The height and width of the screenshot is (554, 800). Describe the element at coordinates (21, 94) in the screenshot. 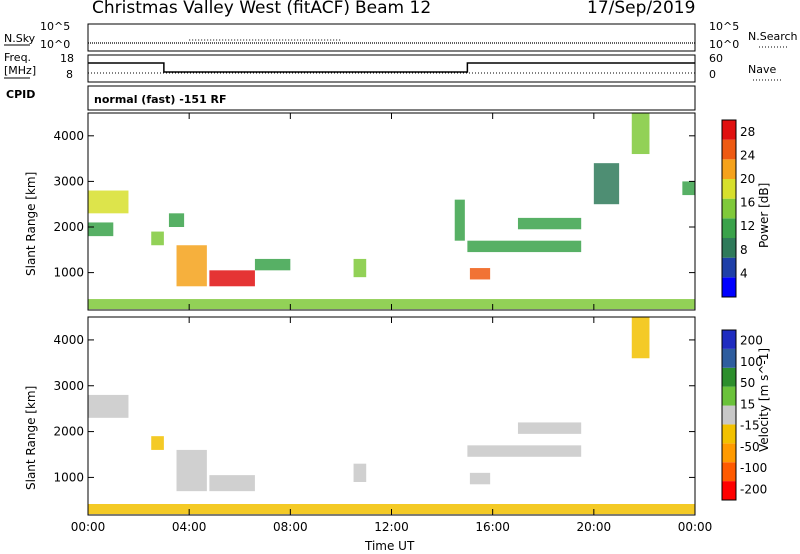

I see `cpid-label: CPID` at that location.